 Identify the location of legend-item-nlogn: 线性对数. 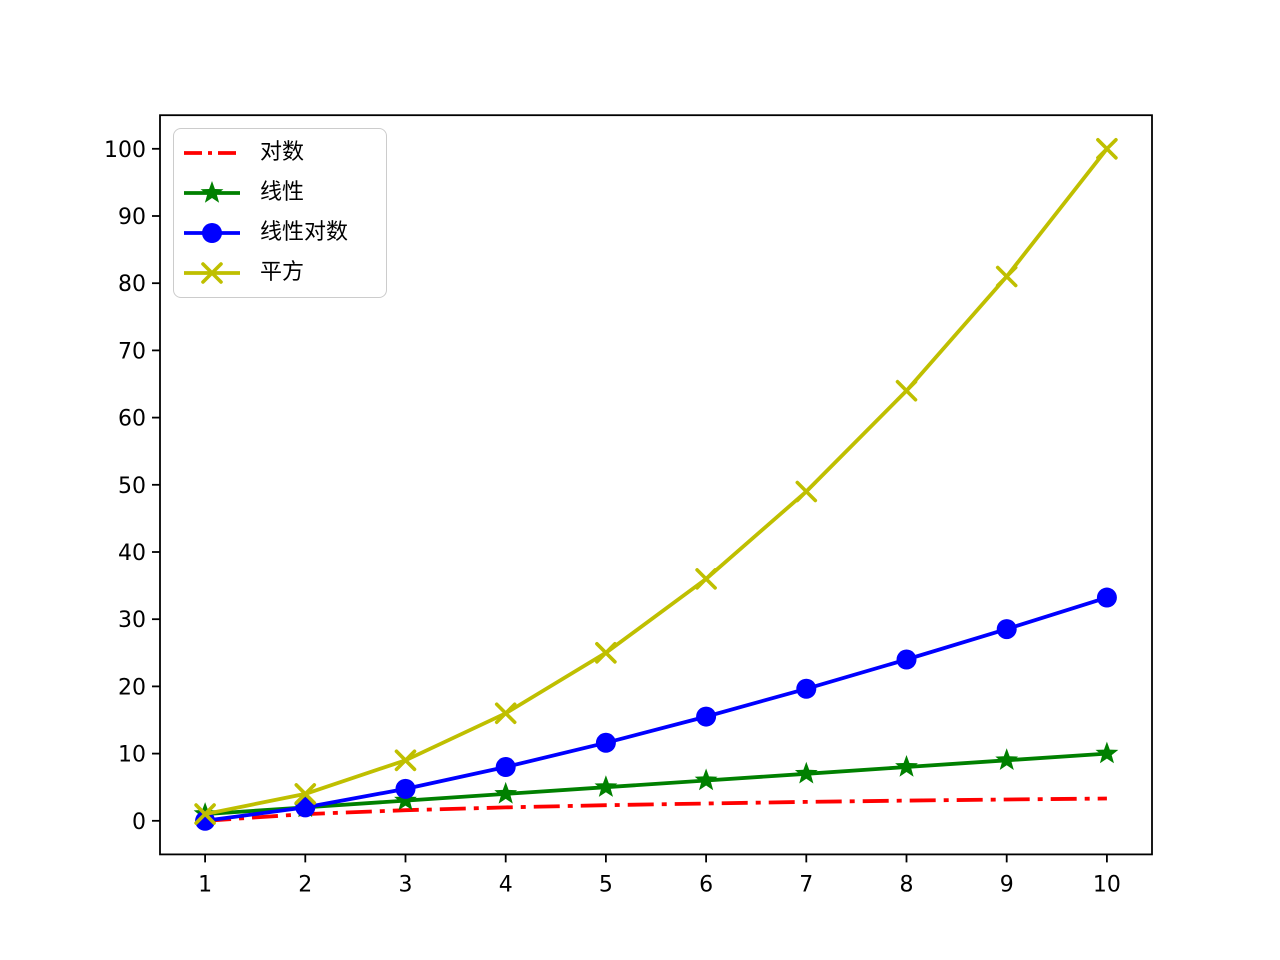
(280, 233).